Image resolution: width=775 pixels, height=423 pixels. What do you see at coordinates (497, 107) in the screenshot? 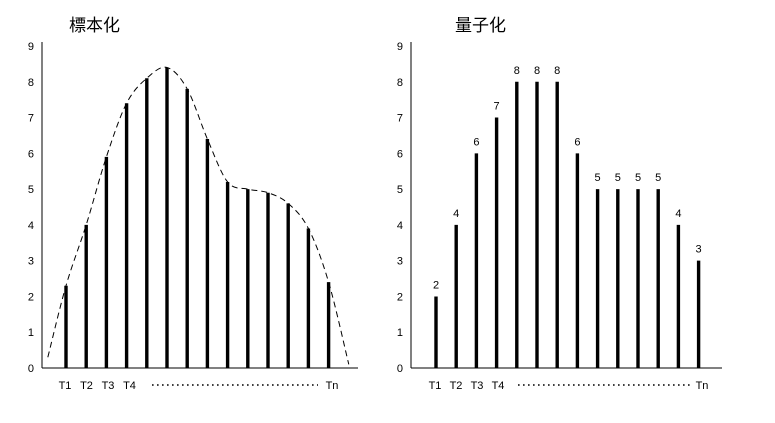
I see `data-label: 7` at bounding box center [497, 107].